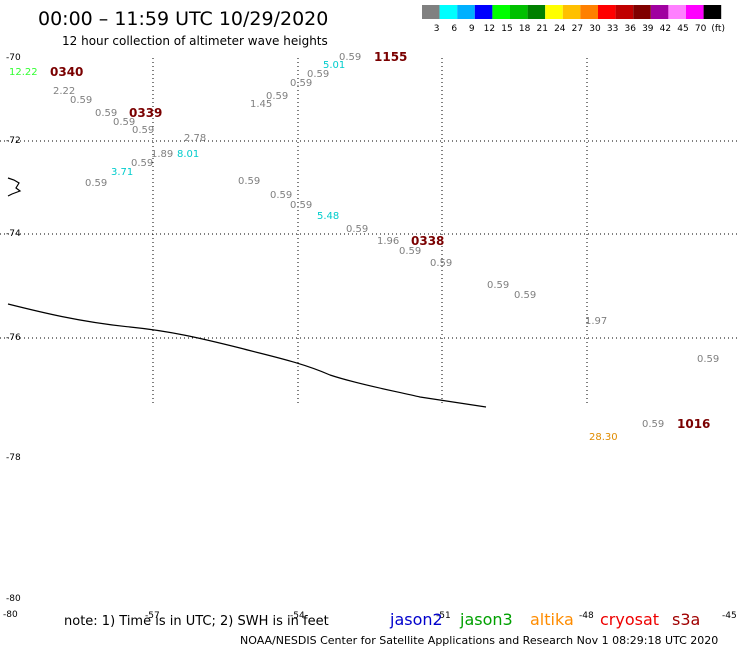  I want to click on legend-tick-label: 3, so click(437, 29).